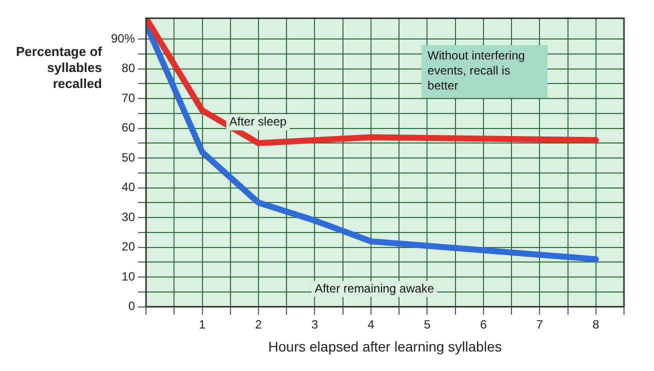 This screenshot has height=371, width=654. I want to click on y-tick-label: 20, so click(129, 247).